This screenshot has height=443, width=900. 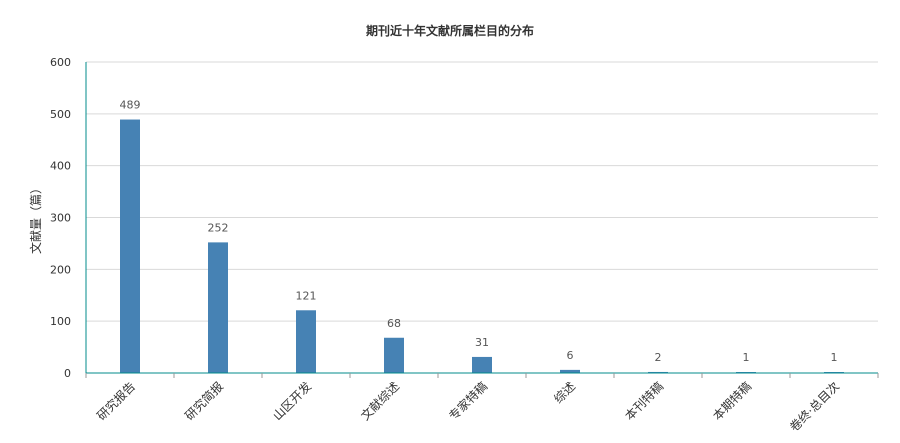 What do you see at coordinates (130, 105) in the screenshot?
I see `data-label: 489` at bounding box center [130, 105].